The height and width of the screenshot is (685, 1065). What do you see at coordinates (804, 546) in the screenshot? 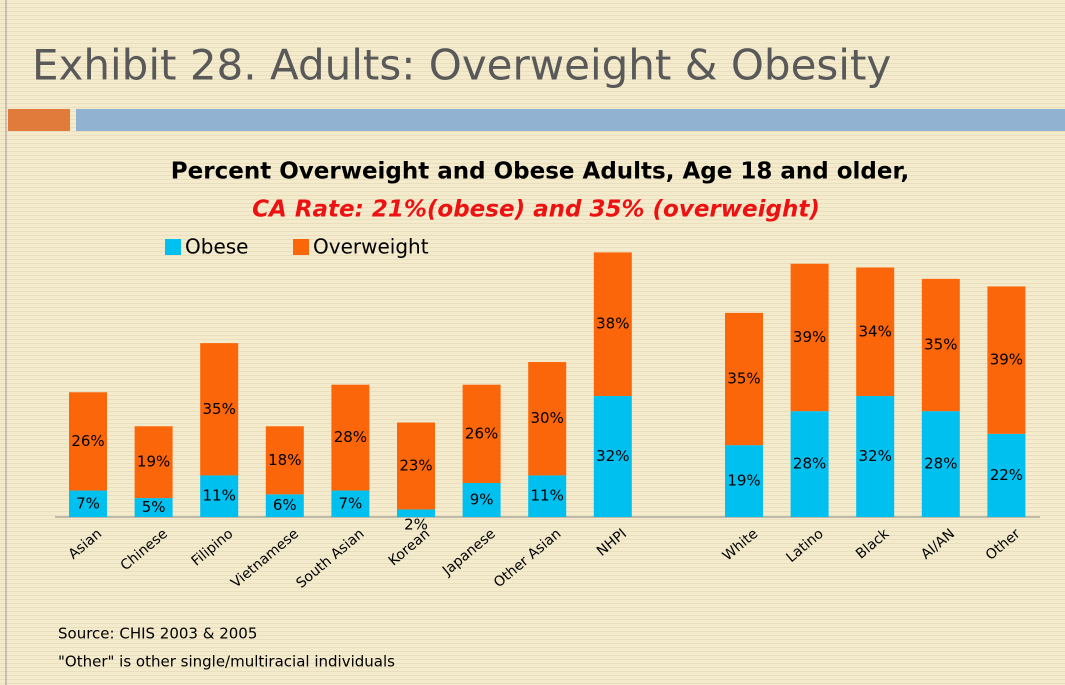
I see `x-tick-label: Latino` at bounding box center [804, 546].